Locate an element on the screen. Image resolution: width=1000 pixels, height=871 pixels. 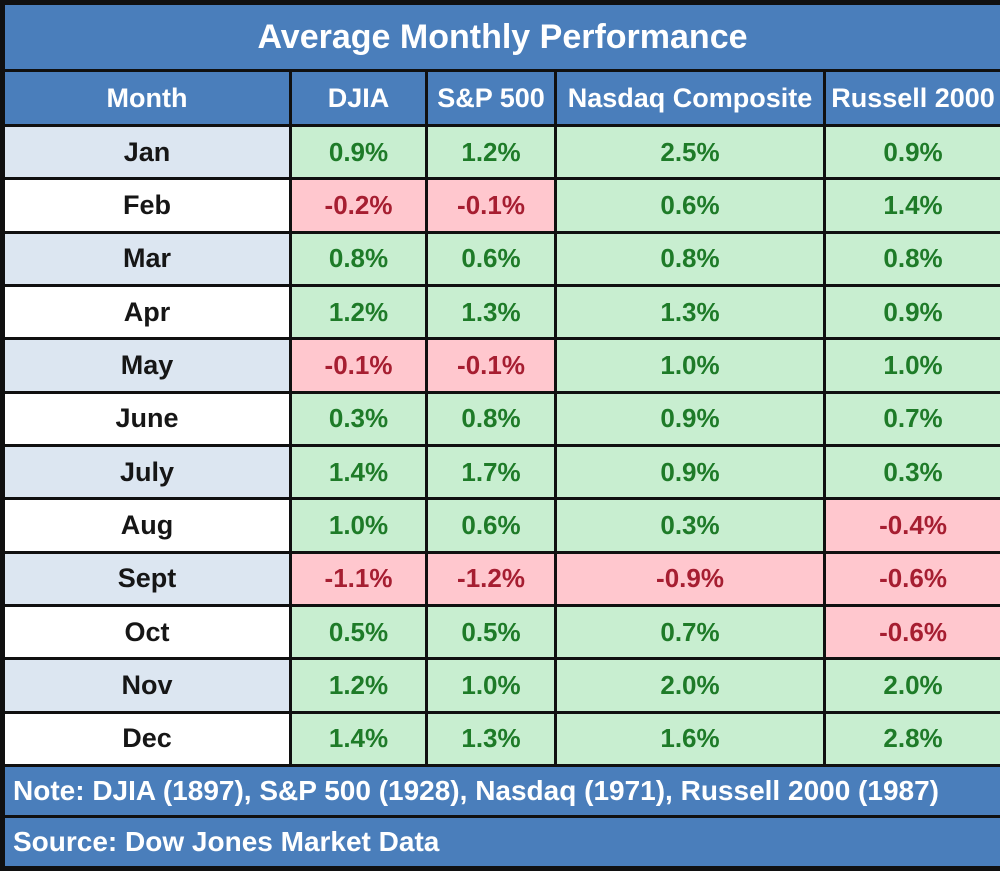
value-cell: 1.6% is located at coordinates (690, 739).